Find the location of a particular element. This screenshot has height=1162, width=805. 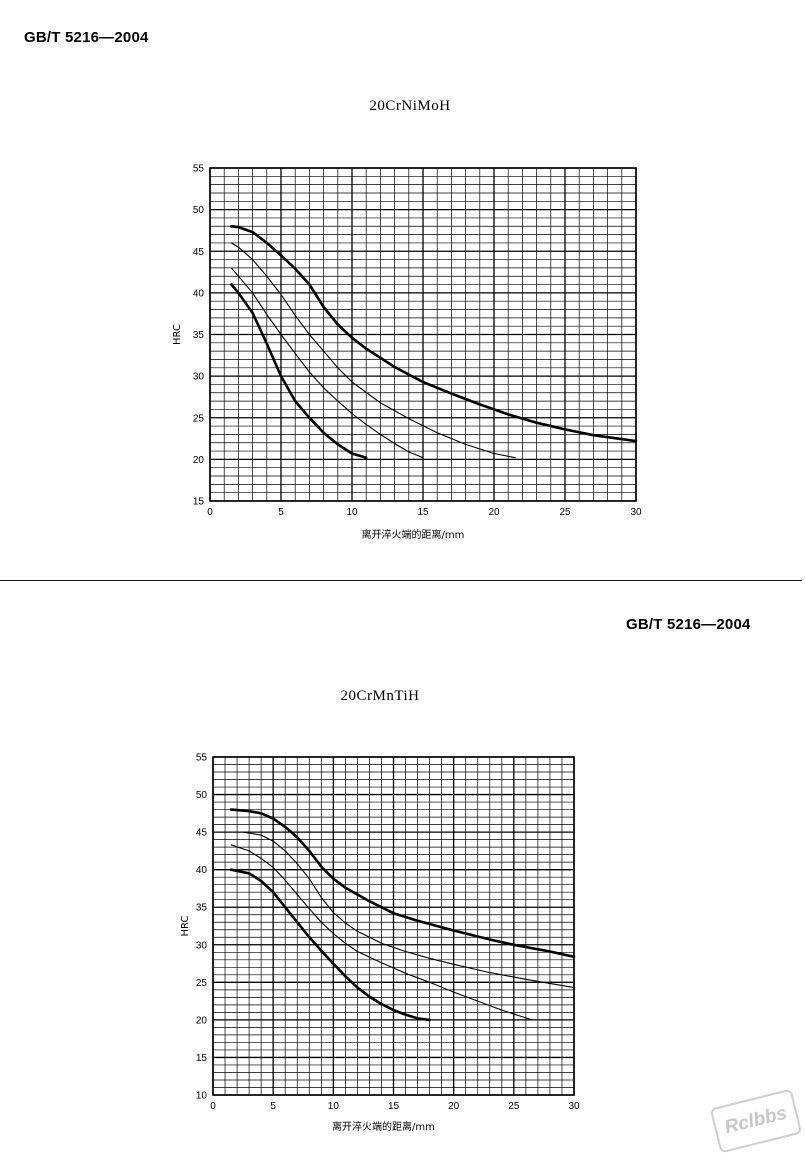

chart1-x-tick-label: 10 is located at coordinates (352, 512).